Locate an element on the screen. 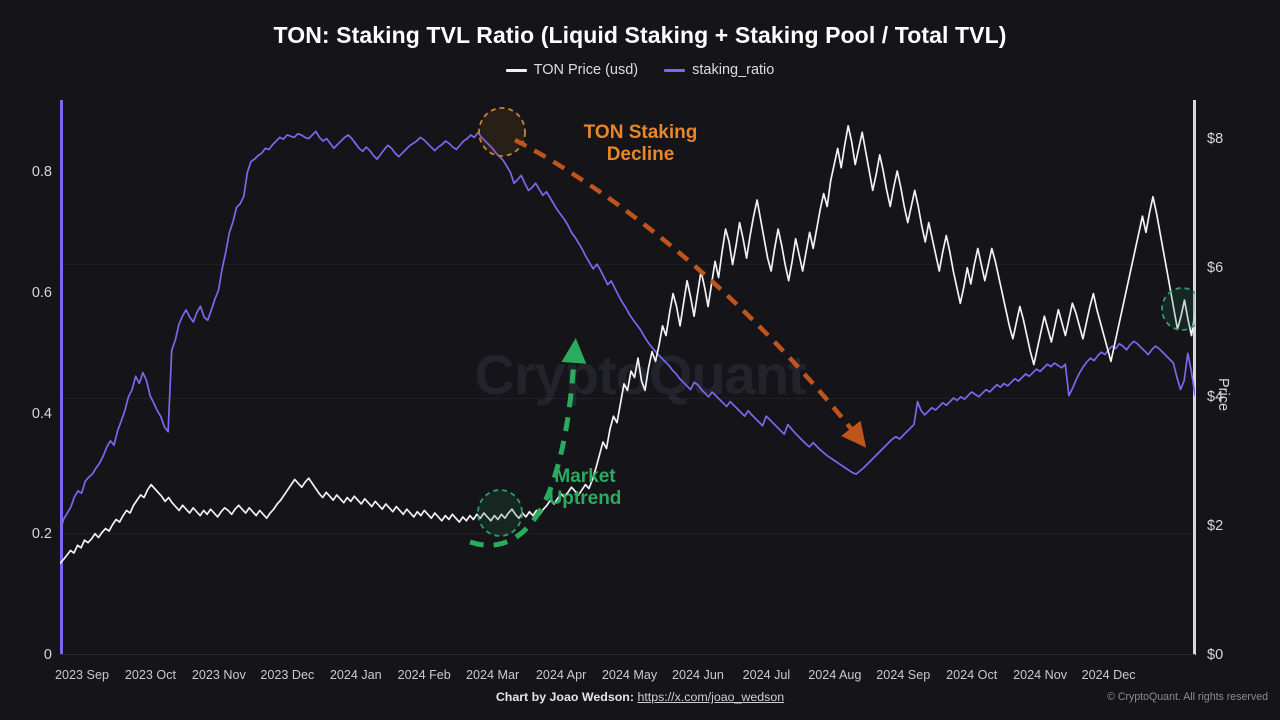 The image size is (1280, 720). x-tick: 2024 Aug is located at coordinates (835, 675).